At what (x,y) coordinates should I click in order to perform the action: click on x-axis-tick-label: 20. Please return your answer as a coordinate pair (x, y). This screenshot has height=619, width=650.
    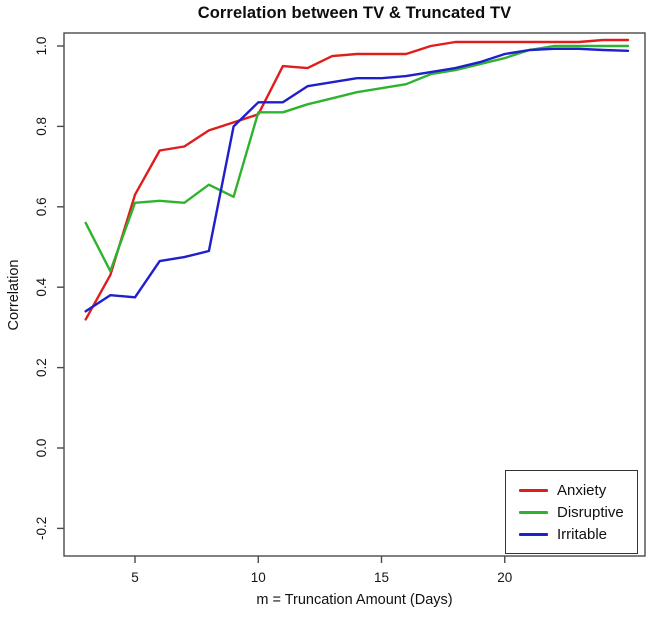
    Looking at the image, I should click on (504, 577).